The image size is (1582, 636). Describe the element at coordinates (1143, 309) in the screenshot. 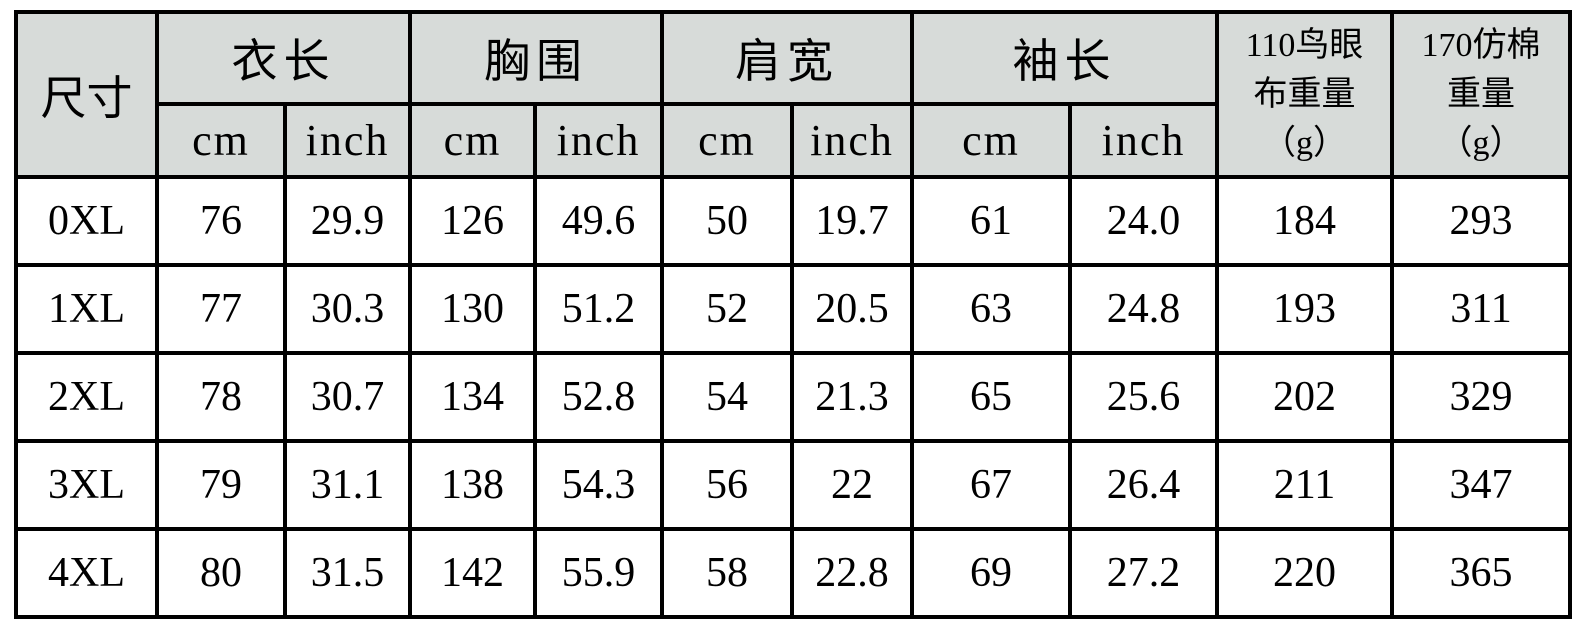

I see `cell-sleeve-inch: 24.8` at that location.